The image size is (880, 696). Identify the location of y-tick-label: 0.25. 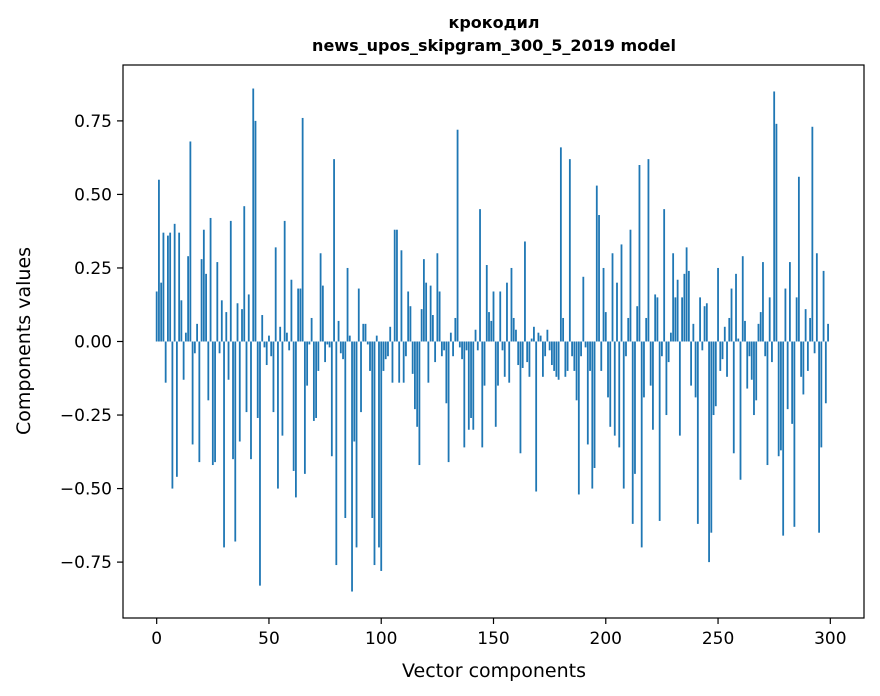
(93, 269).